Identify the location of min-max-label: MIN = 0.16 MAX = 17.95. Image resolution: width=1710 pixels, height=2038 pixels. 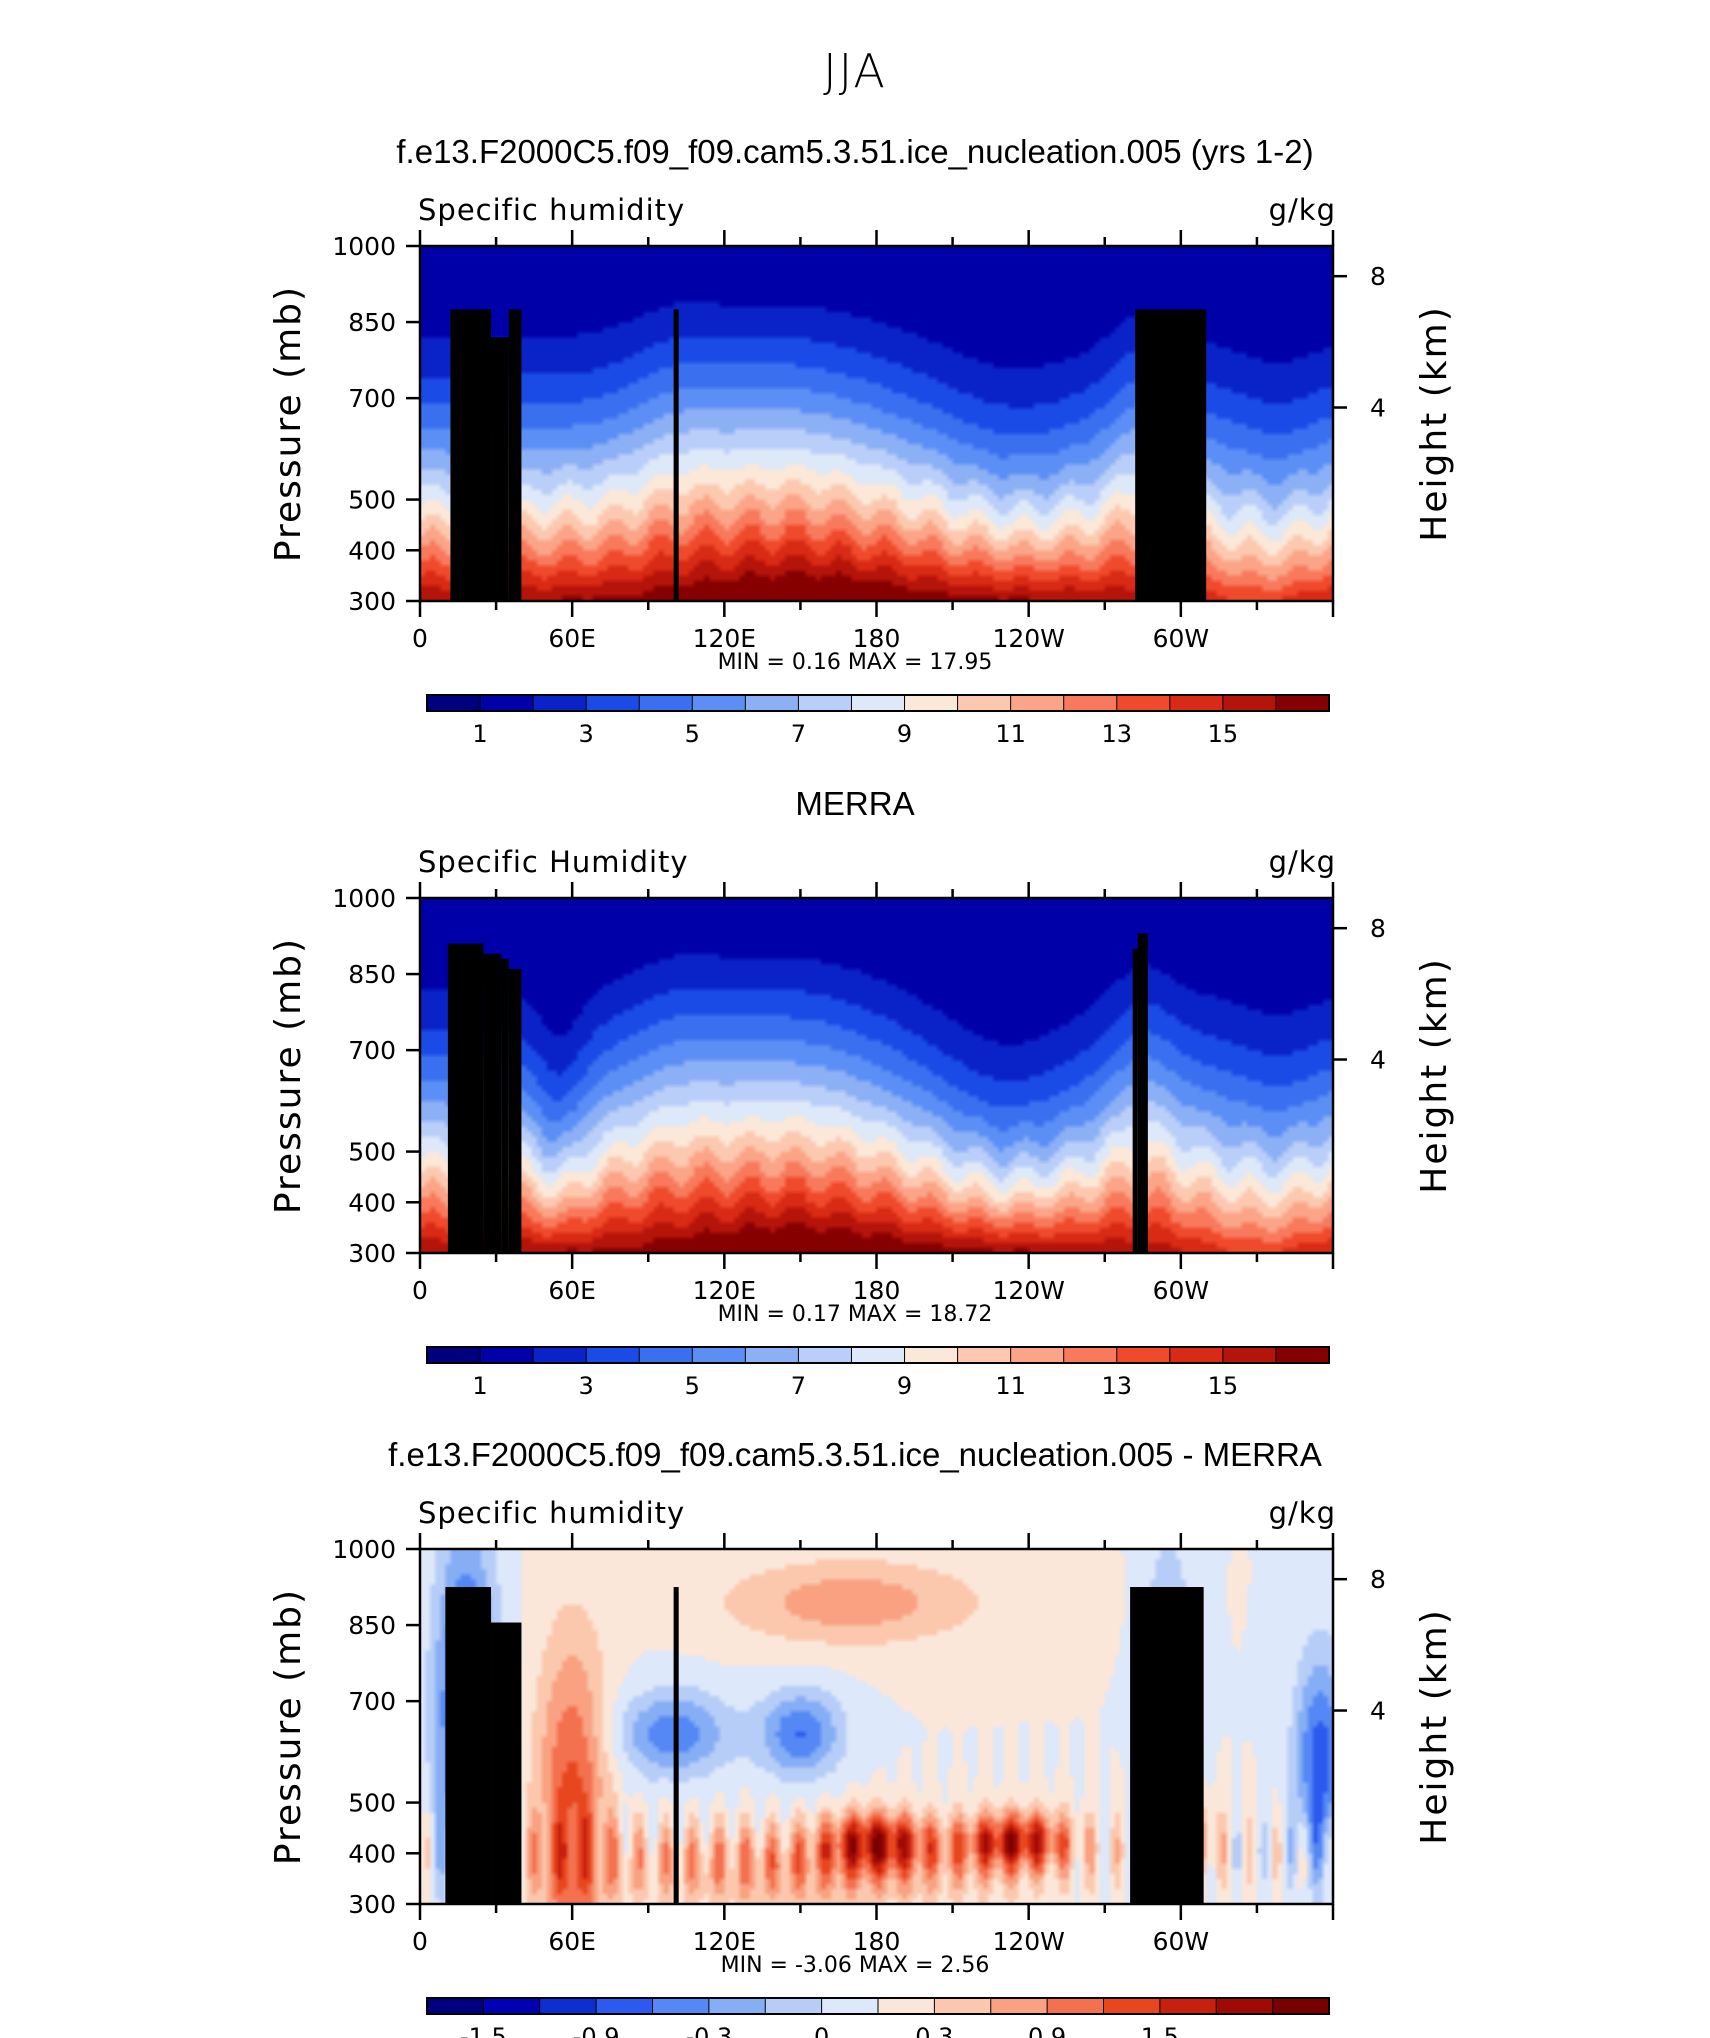
(855, 662).